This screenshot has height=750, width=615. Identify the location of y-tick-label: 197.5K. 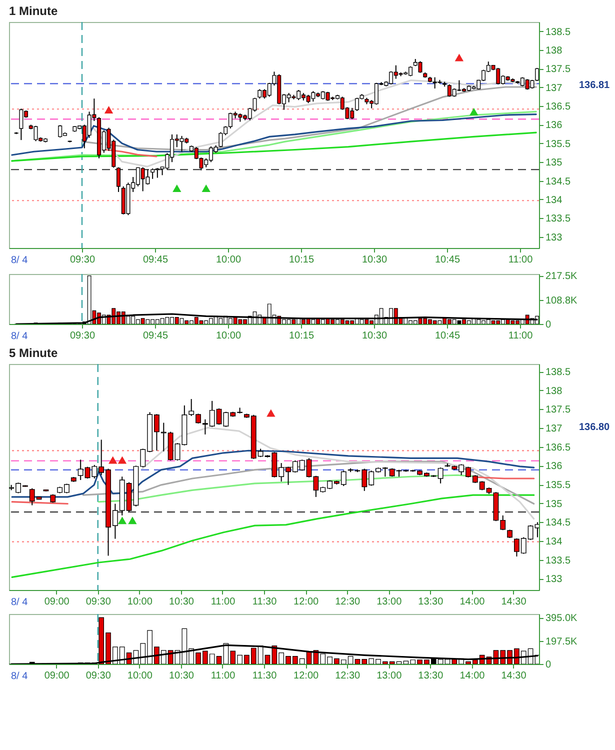
(562, 642).